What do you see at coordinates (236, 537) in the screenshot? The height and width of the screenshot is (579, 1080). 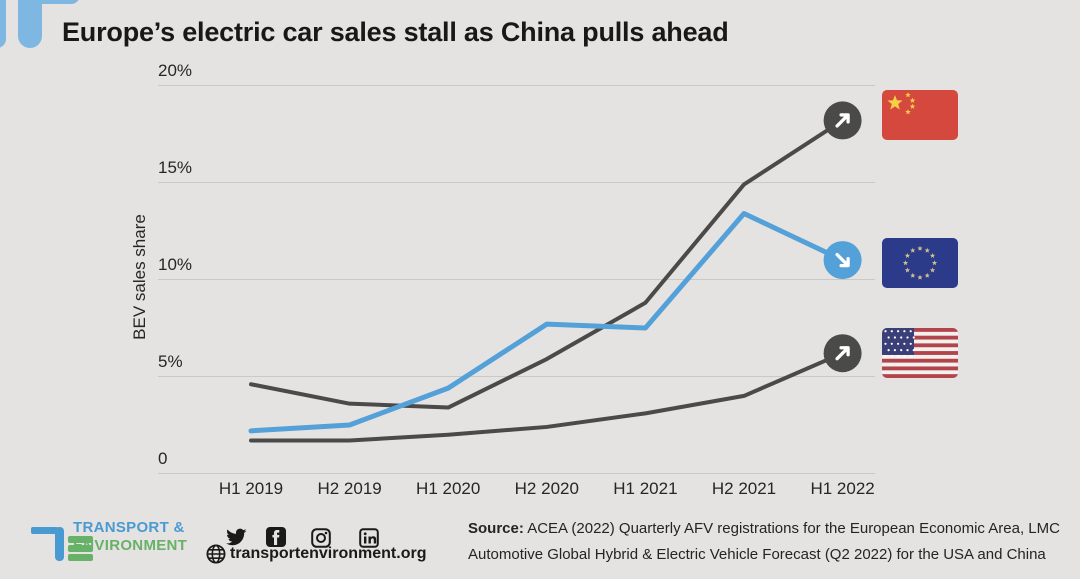 I see `twitter-icon` at bounding box center [236, 537].